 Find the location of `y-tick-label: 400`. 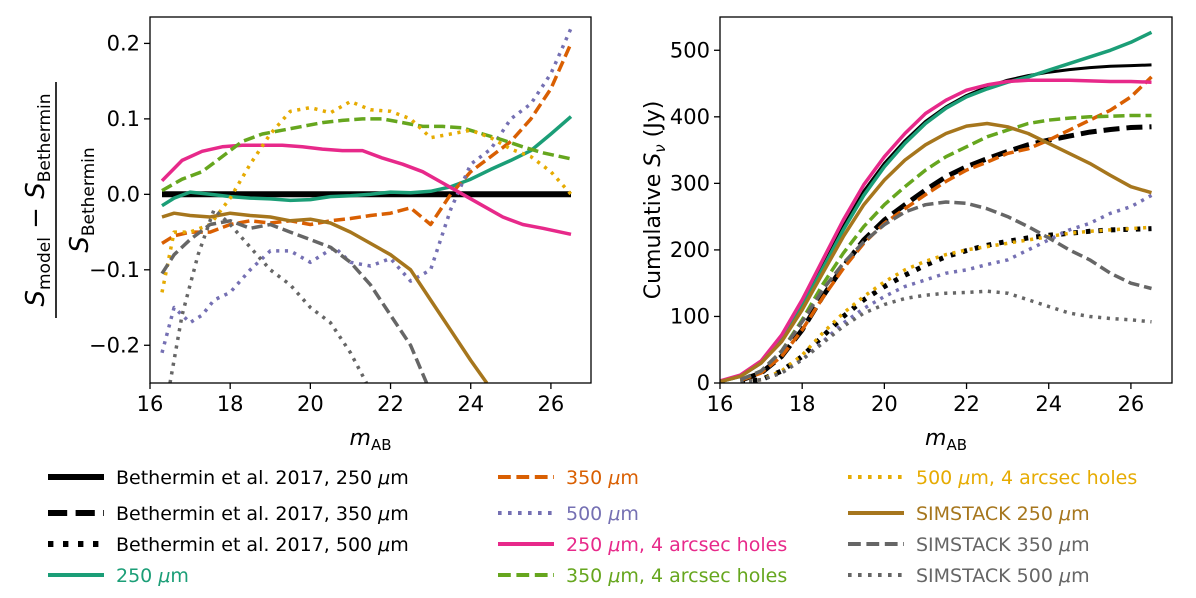

y-tick-label: 400 is located at coordinates (690, 117).